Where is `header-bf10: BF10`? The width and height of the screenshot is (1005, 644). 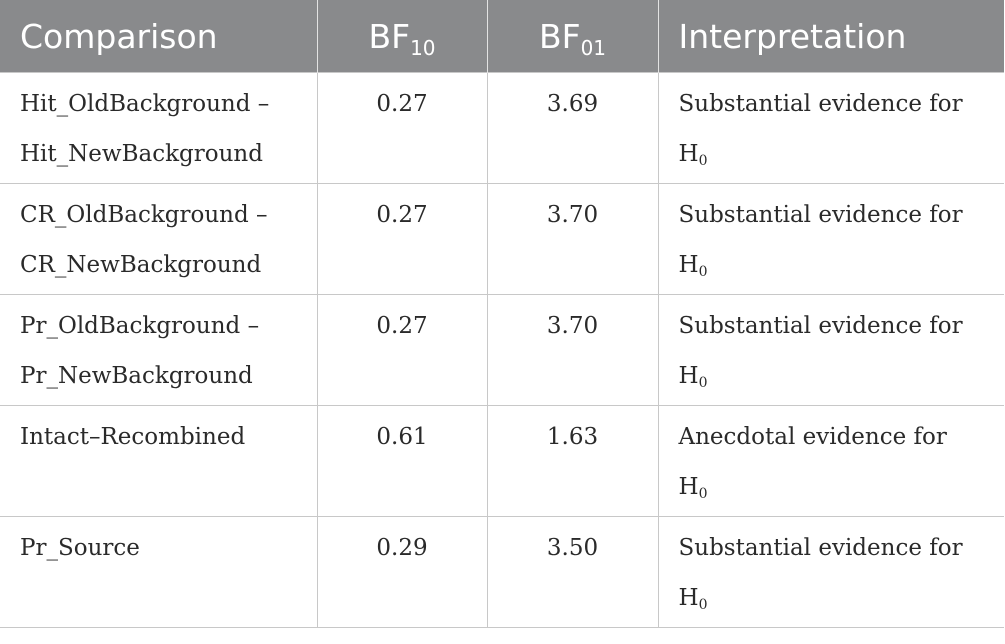
header-bf10: BF10 is located at coordinates (402, 36).